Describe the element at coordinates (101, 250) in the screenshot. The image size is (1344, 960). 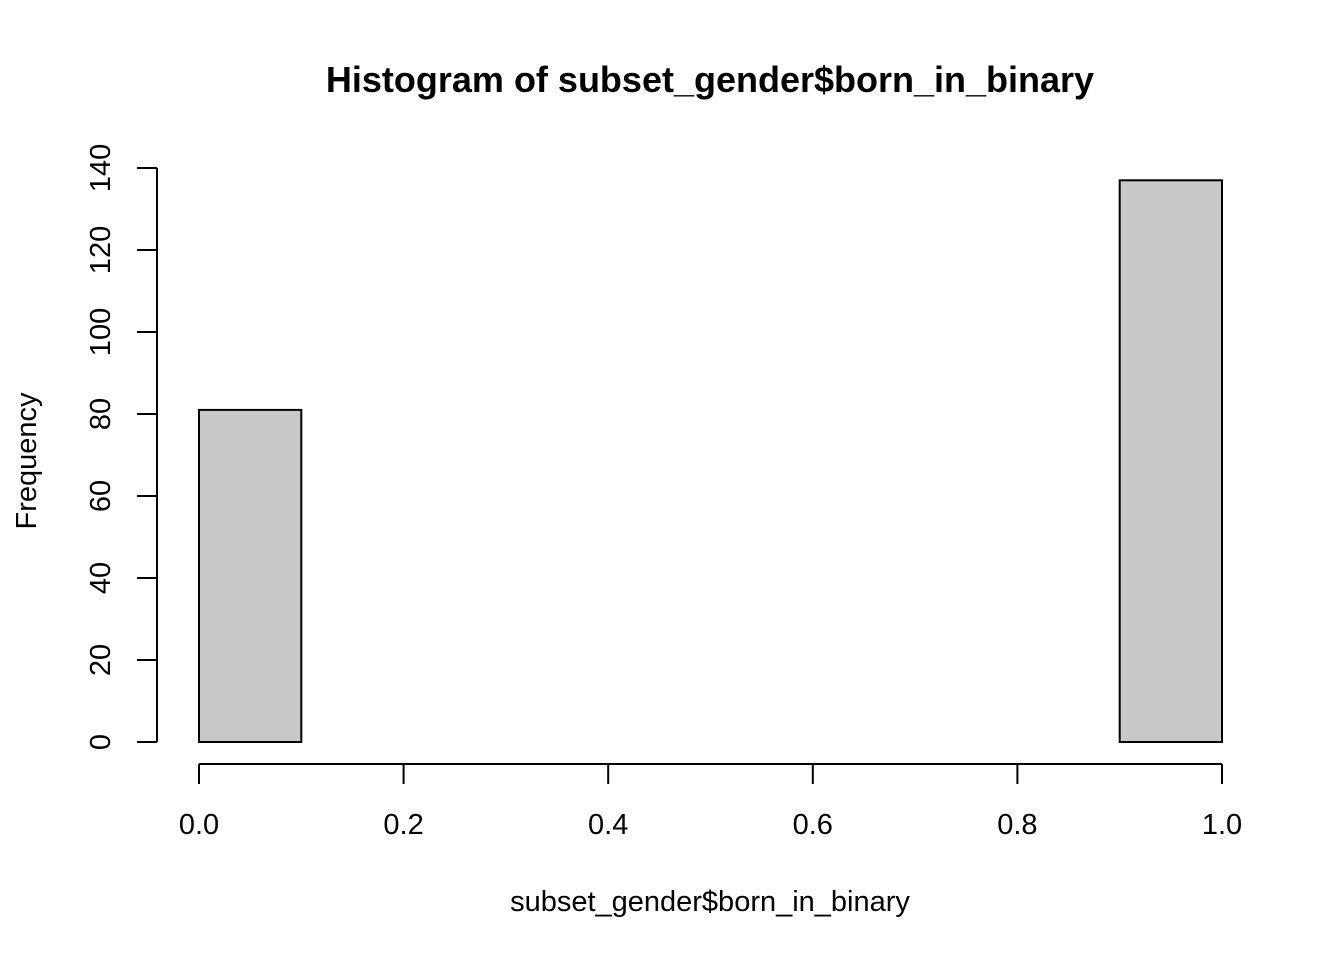
I see `y-tick-label-6: 120` at that location.